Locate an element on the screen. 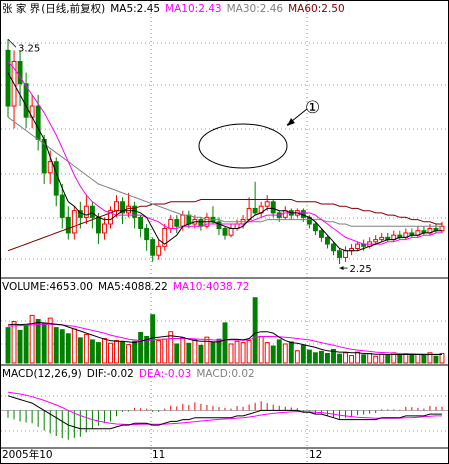 The width and height of the screenshot is (449, 464). dea-line is located at coordinates (224, 408).